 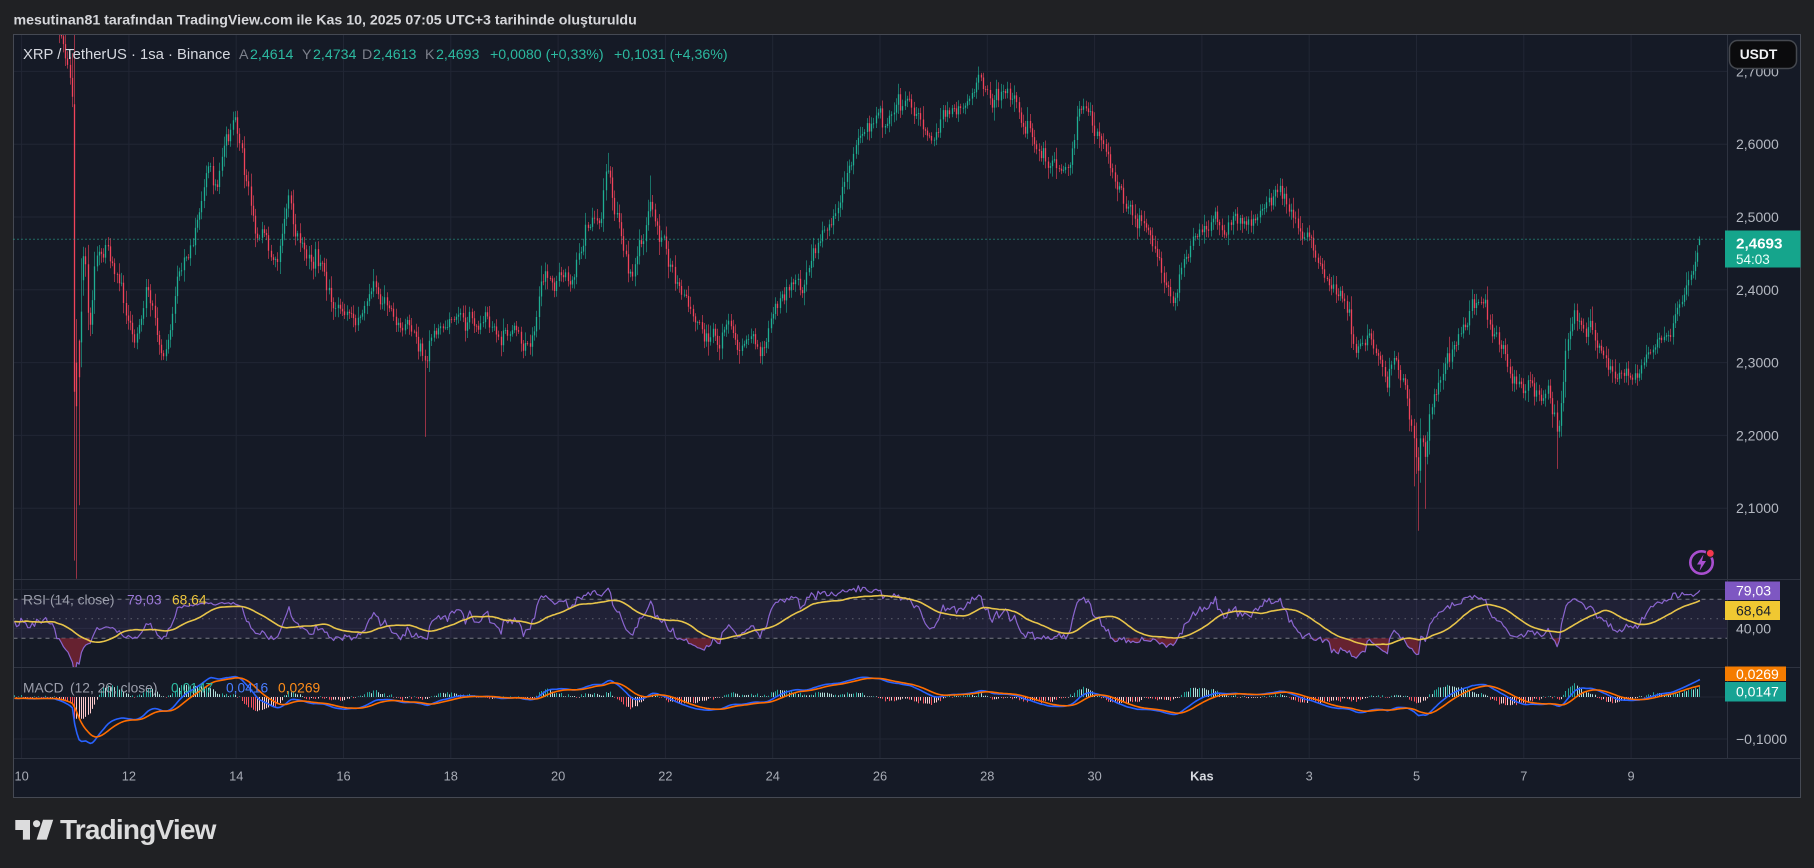 What do you see at coordinates (1757, 363) in the screenshot?
I see `svg-text: 2,3000` at bounding box center [1757, 363].